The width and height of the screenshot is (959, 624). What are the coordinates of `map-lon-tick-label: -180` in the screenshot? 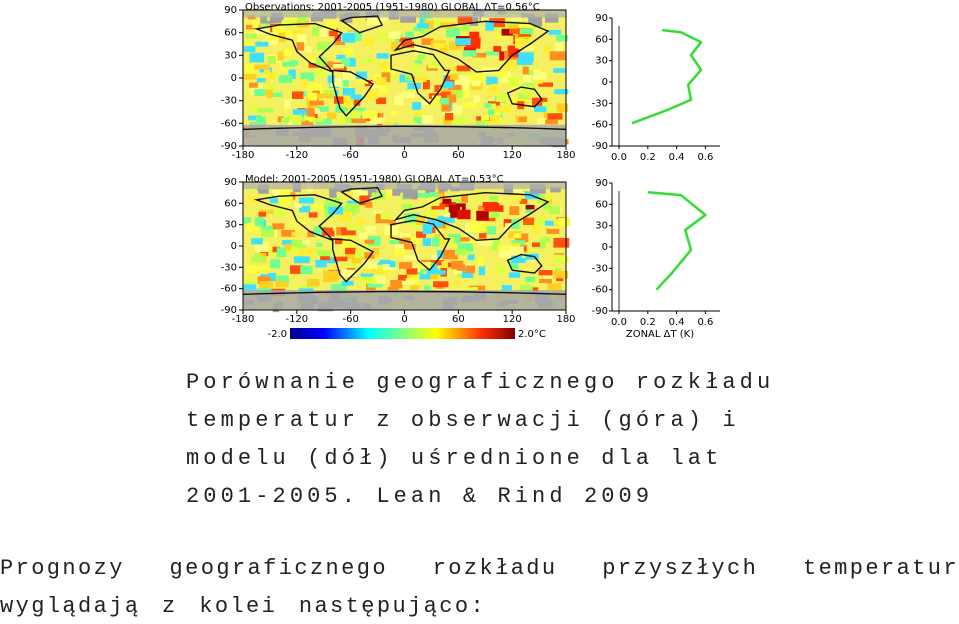 It's located at (243, 319).